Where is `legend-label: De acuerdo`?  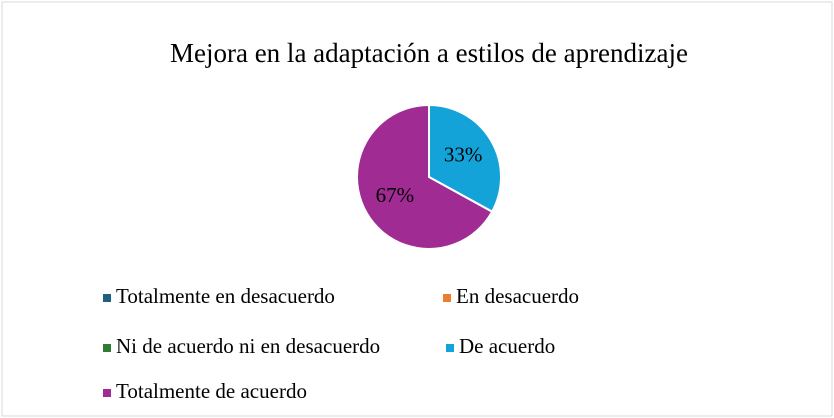 legend-label: De acuerdo is located at coordinates (507, 346).